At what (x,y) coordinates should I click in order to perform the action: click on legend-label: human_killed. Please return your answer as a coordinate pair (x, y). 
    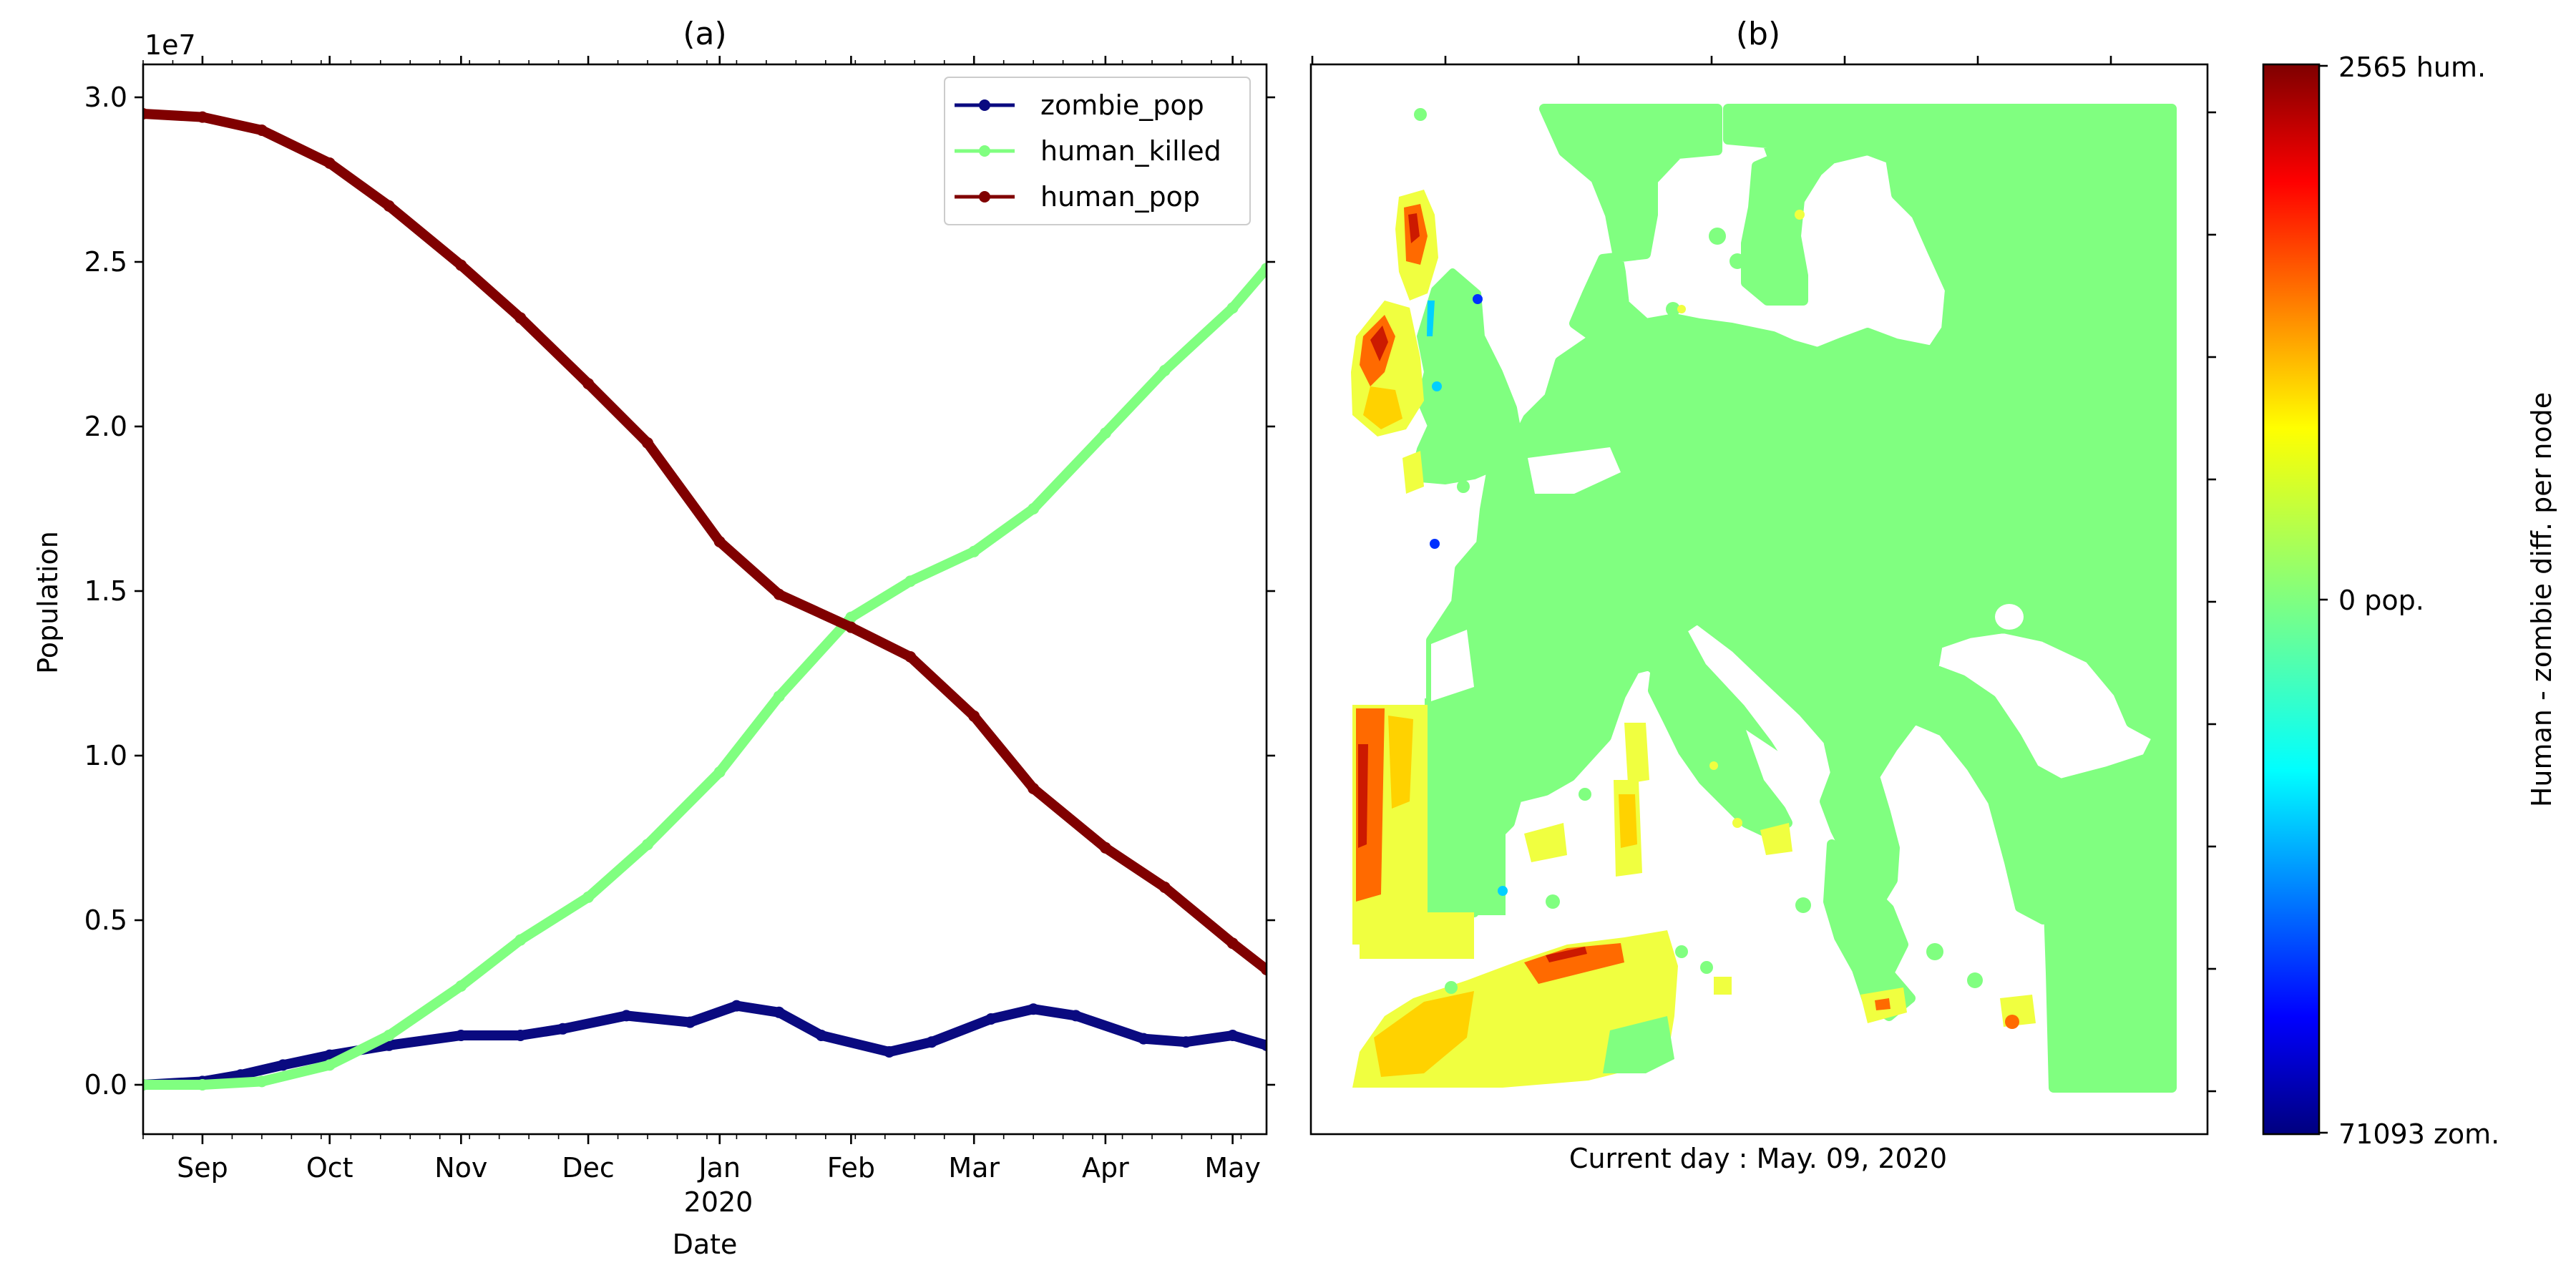
    Looking at the image, I should click on (1130, 151).